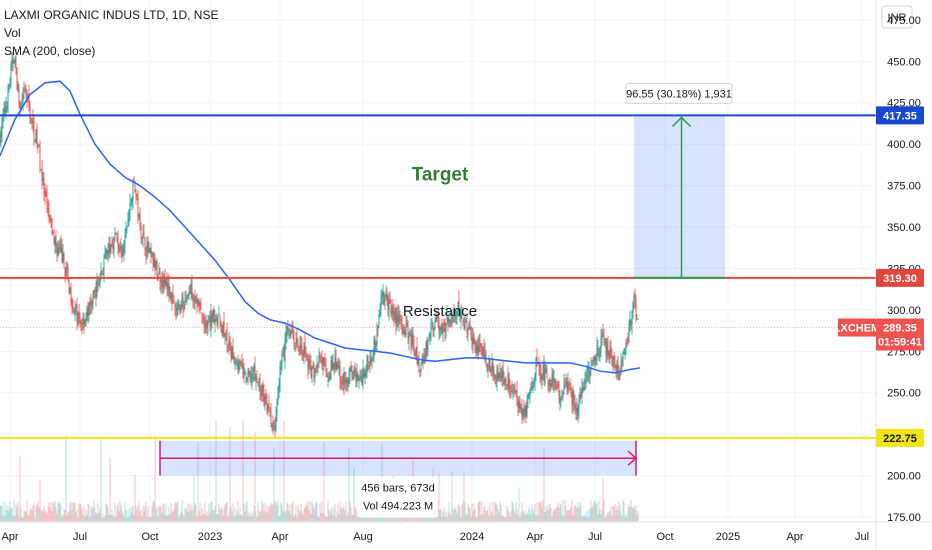  I want to click on symbol-title: LAXMI ORGANIC INDUS LTD, 1D, NSE, so click(111, 15).